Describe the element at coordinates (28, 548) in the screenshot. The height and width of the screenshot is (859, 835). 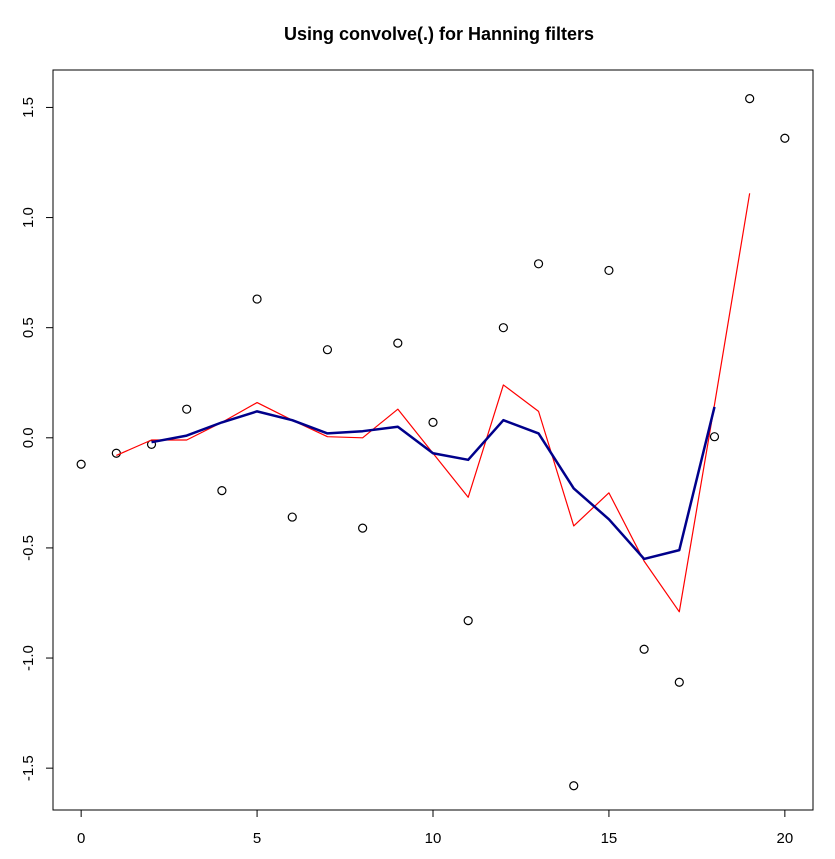
I see `y-tick-label: -0.5` at that location.